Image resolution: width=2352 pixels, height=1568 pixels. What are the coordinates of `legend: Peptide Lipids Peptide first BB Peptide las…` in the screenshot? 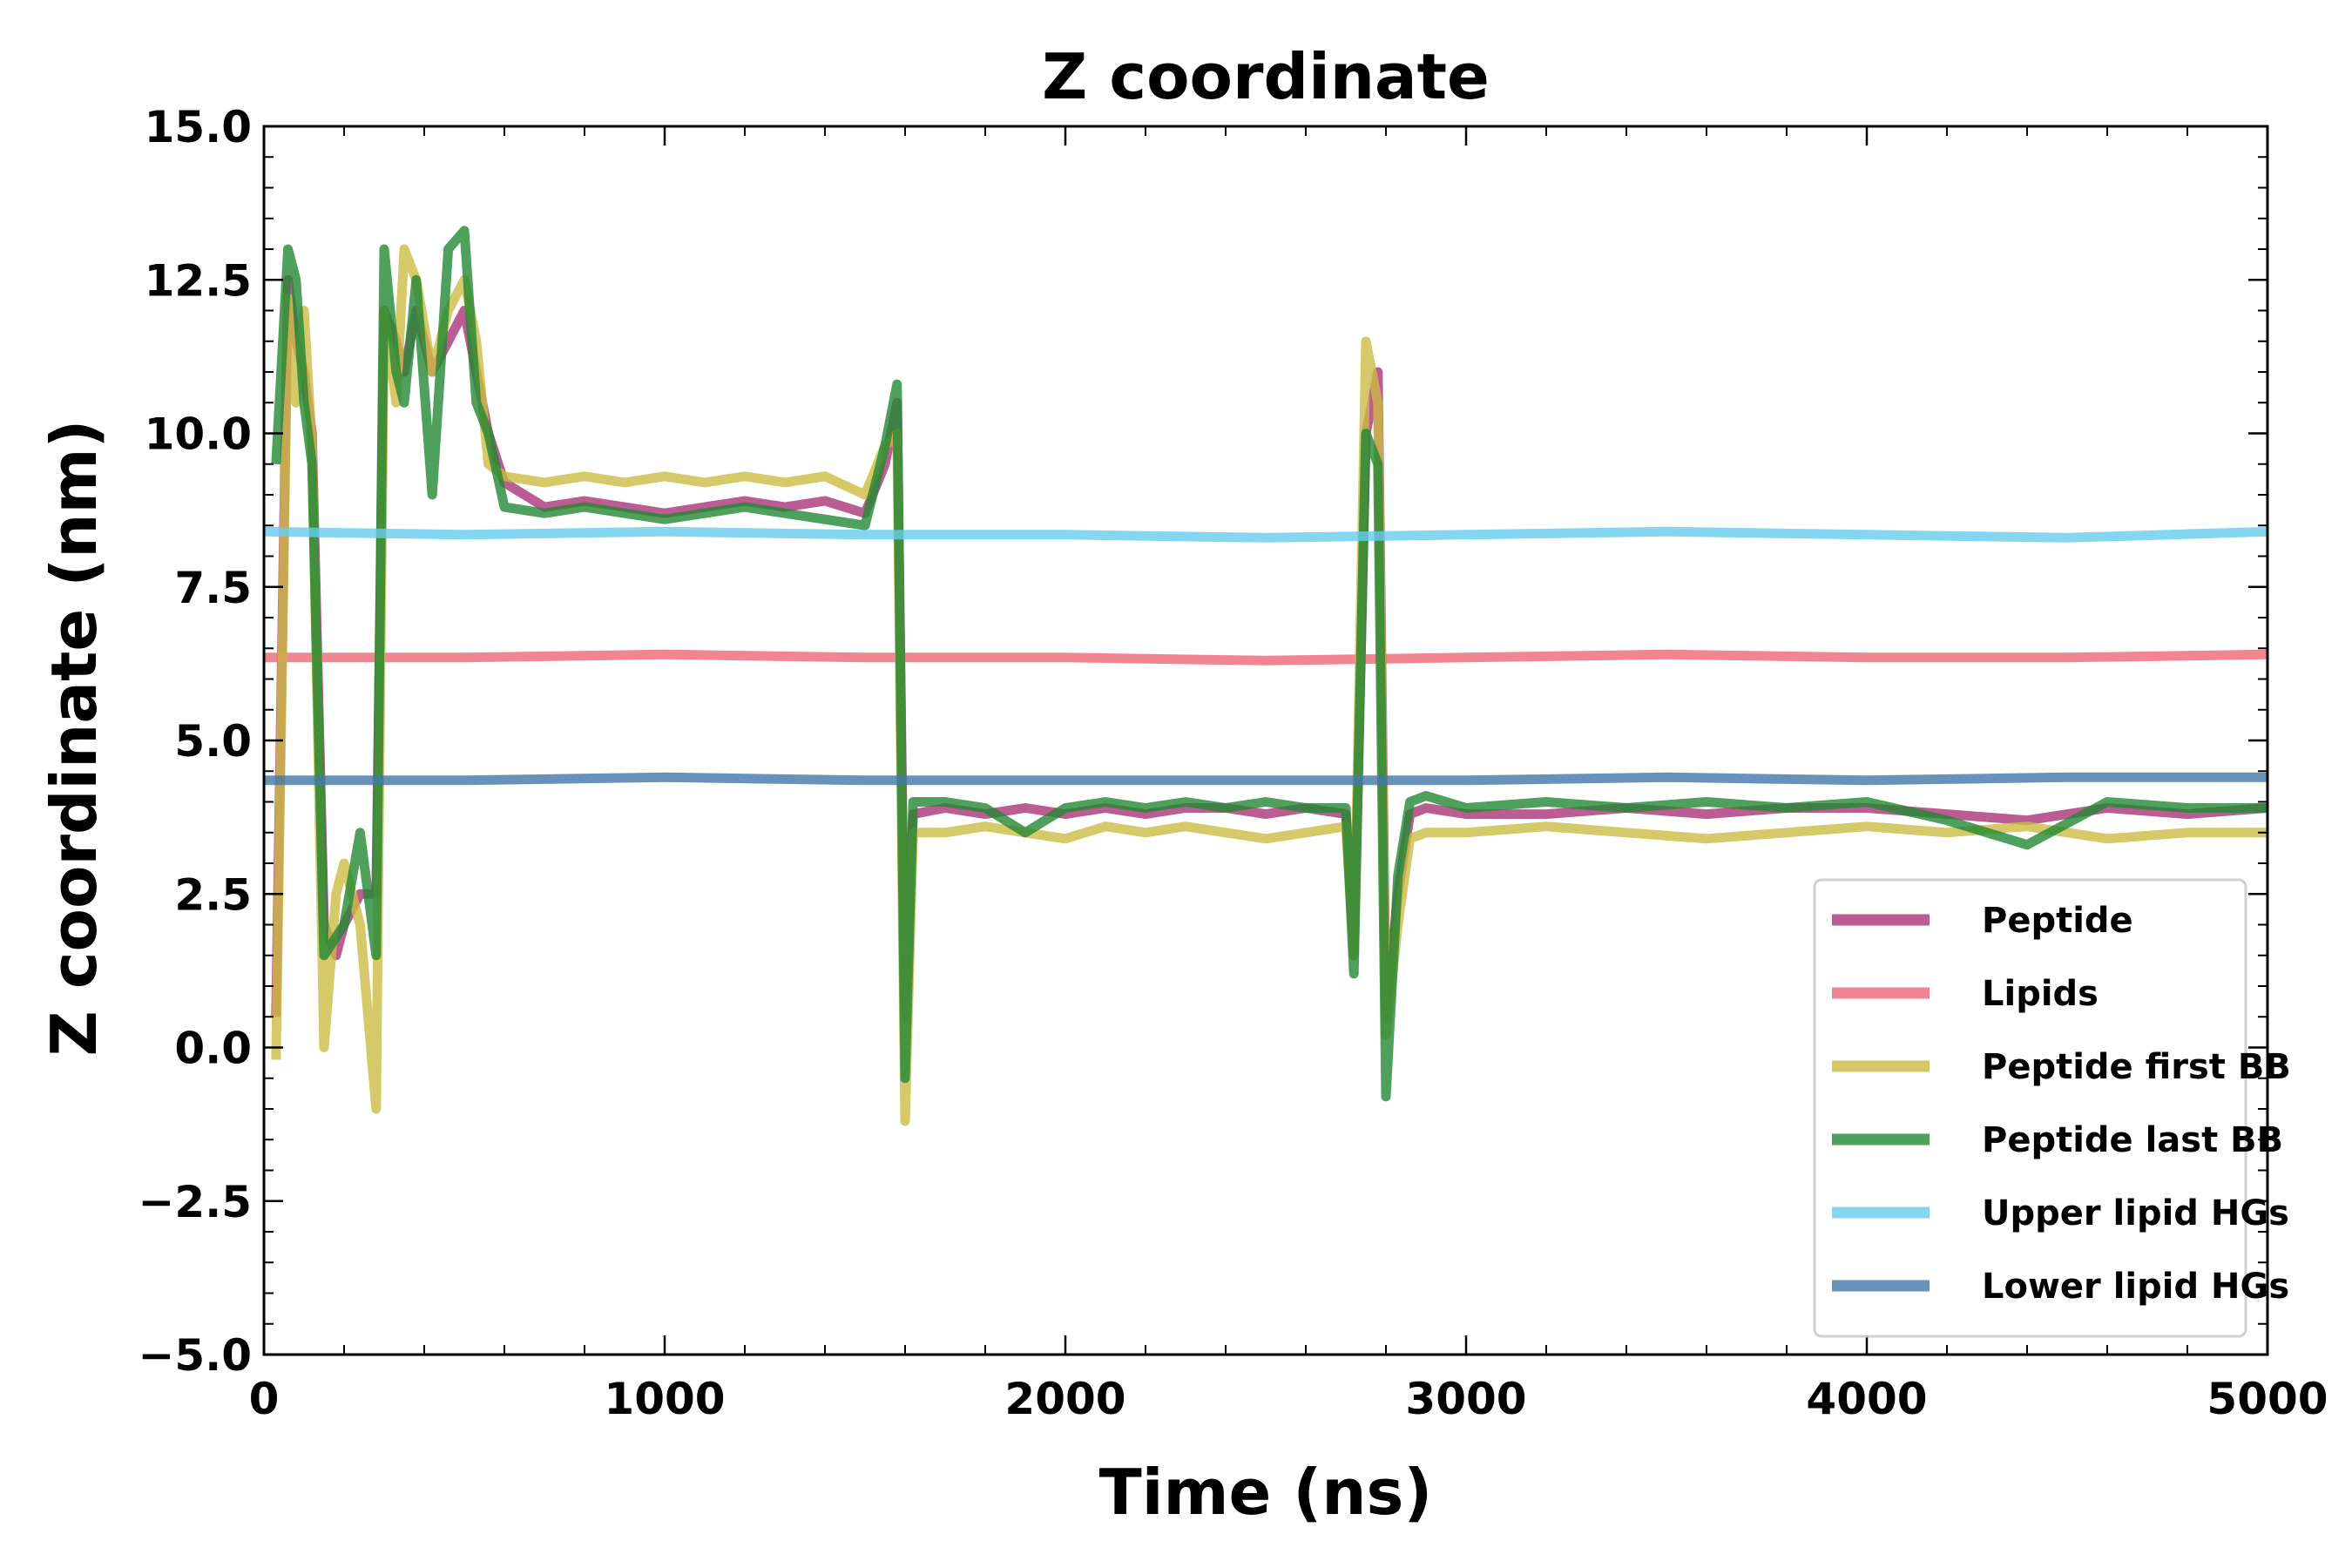 It's located at (2052, 1108).